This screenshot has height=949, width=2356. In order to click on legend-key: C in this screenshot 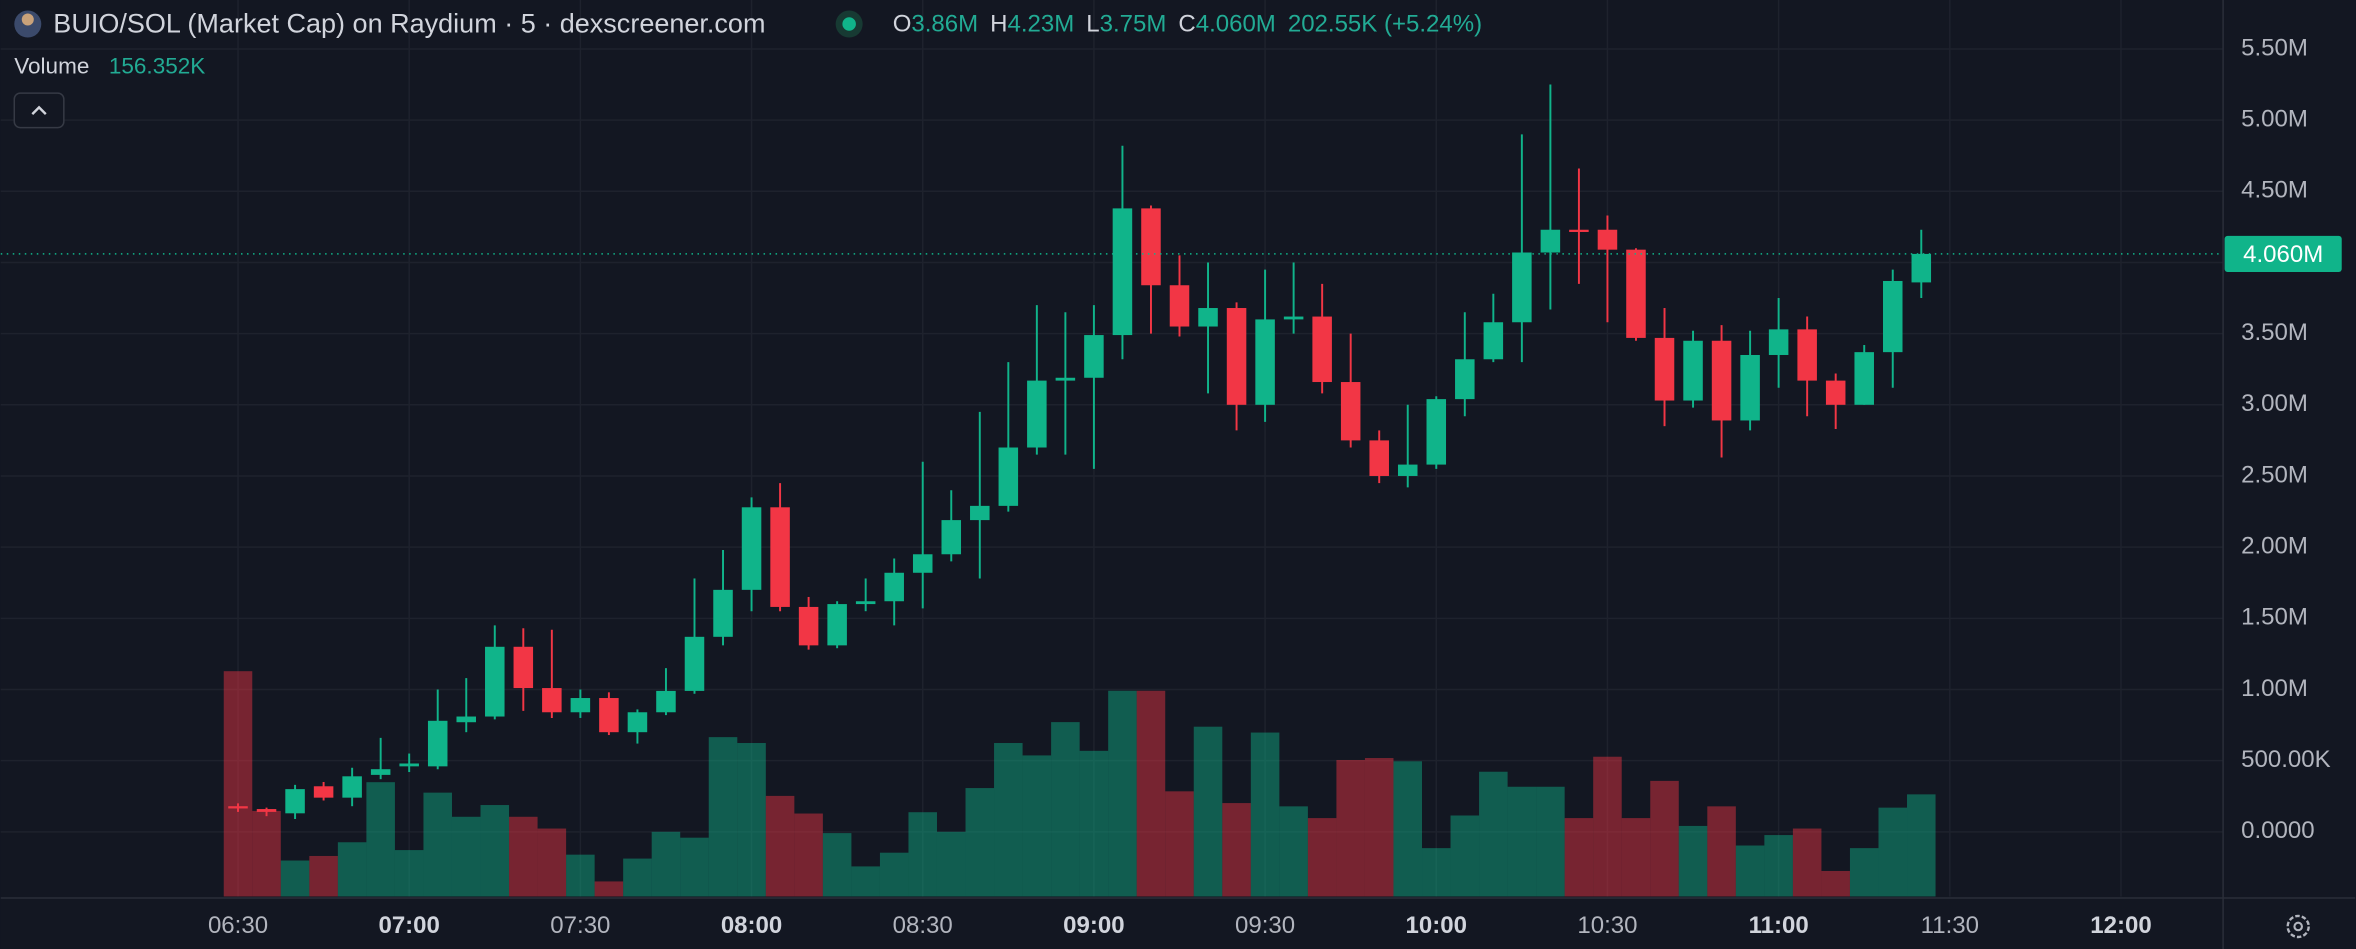, I will do `click(1186, 24)`.